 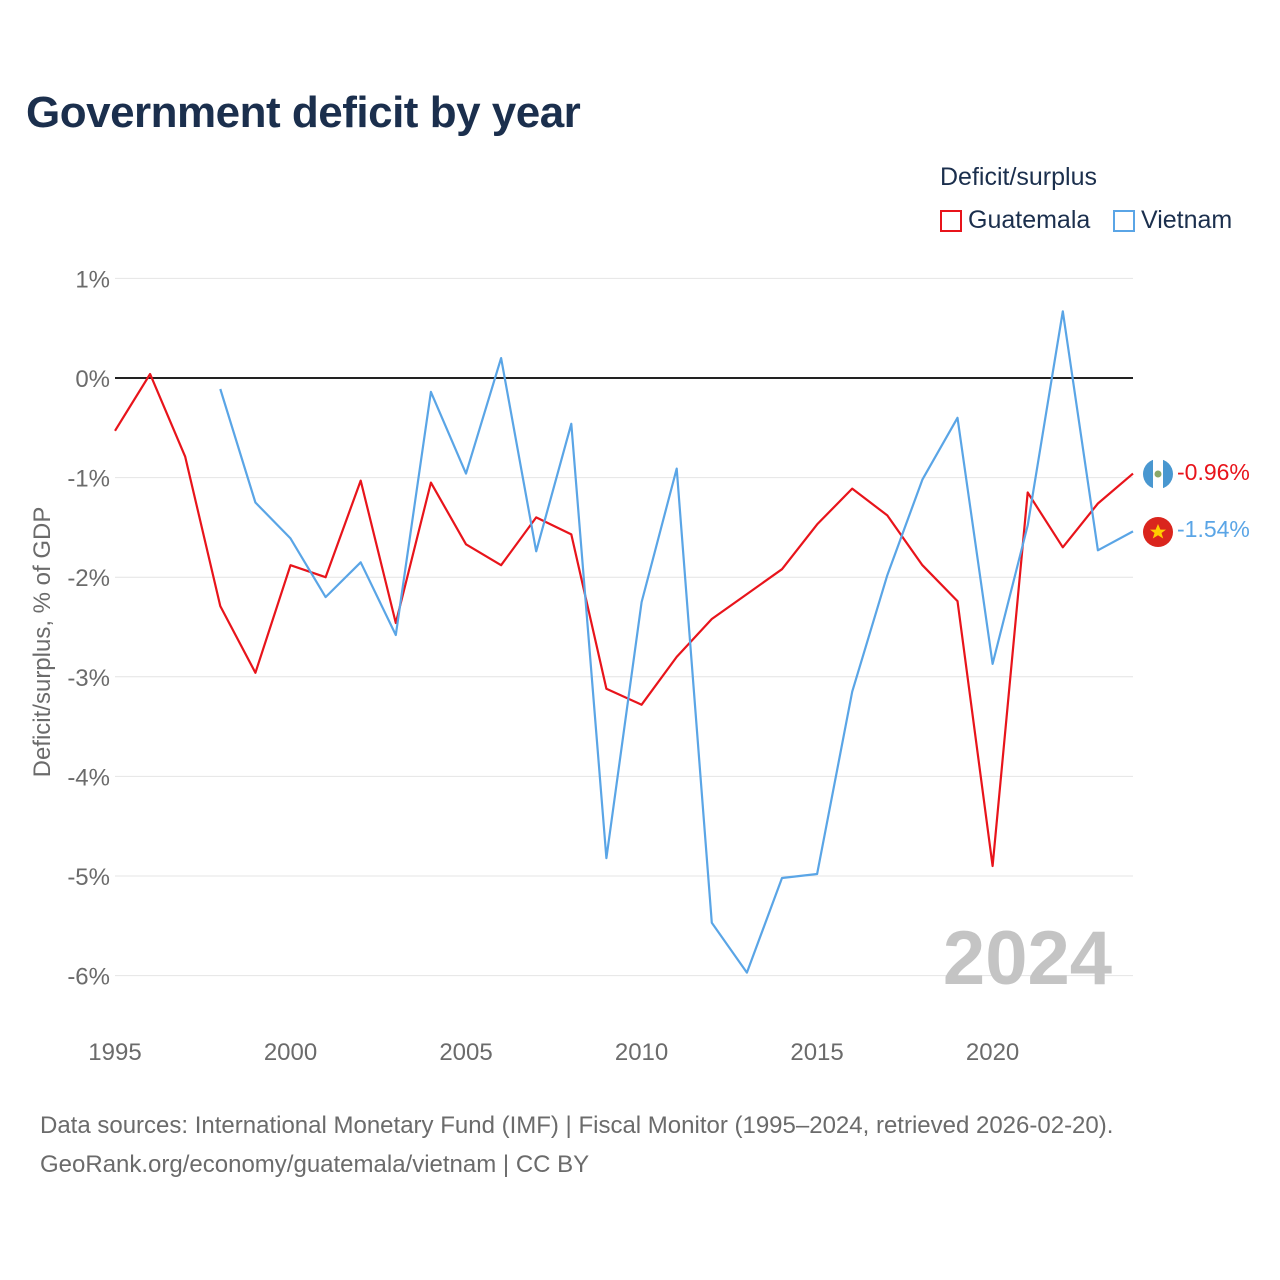 What do you see at coordinates (92, 279) in the screenshot?
I see `y-tick-label: 1%` at bounding box center [92, 279].